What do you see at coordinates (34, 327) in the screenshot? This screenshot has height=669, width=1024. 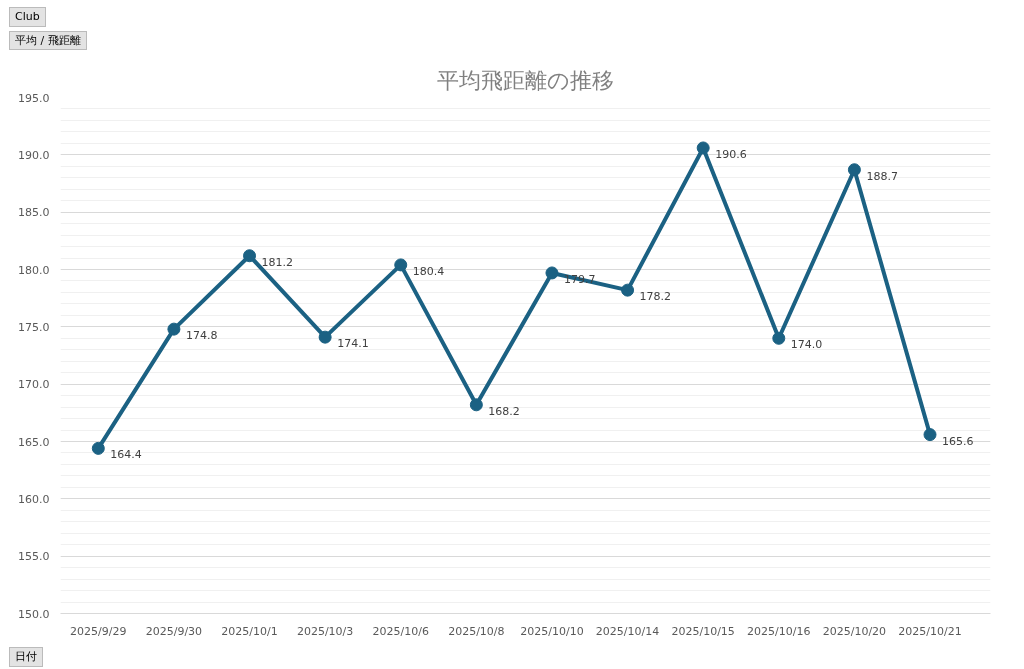 I see `y-tick-label: 175.0` at bounding box center [34, 327].